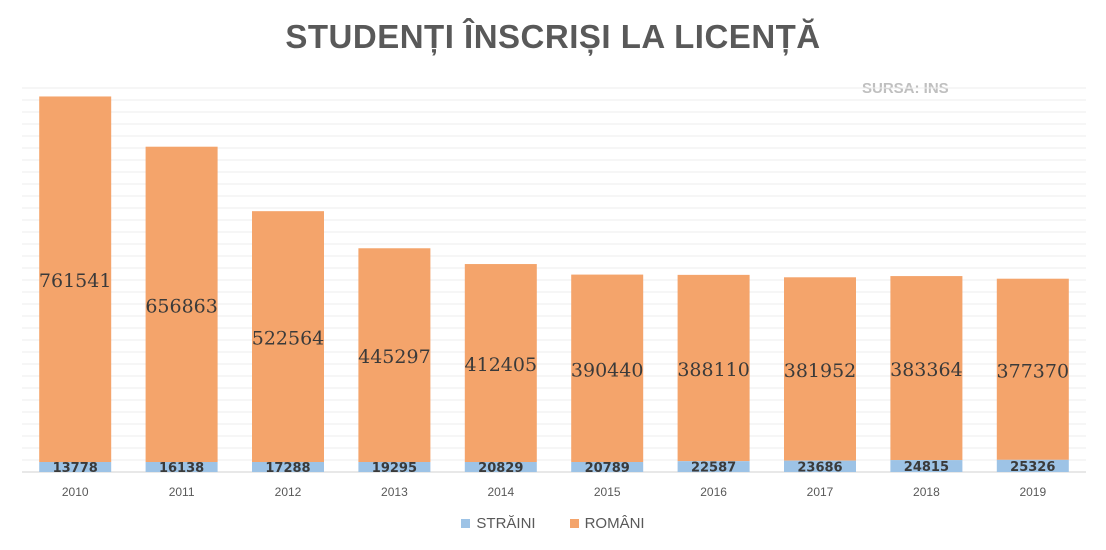 Image resolution: width=1106 pixels, height=550 pixels. I want to click on data-label-straini-2017: 23686, so click(819, 467).